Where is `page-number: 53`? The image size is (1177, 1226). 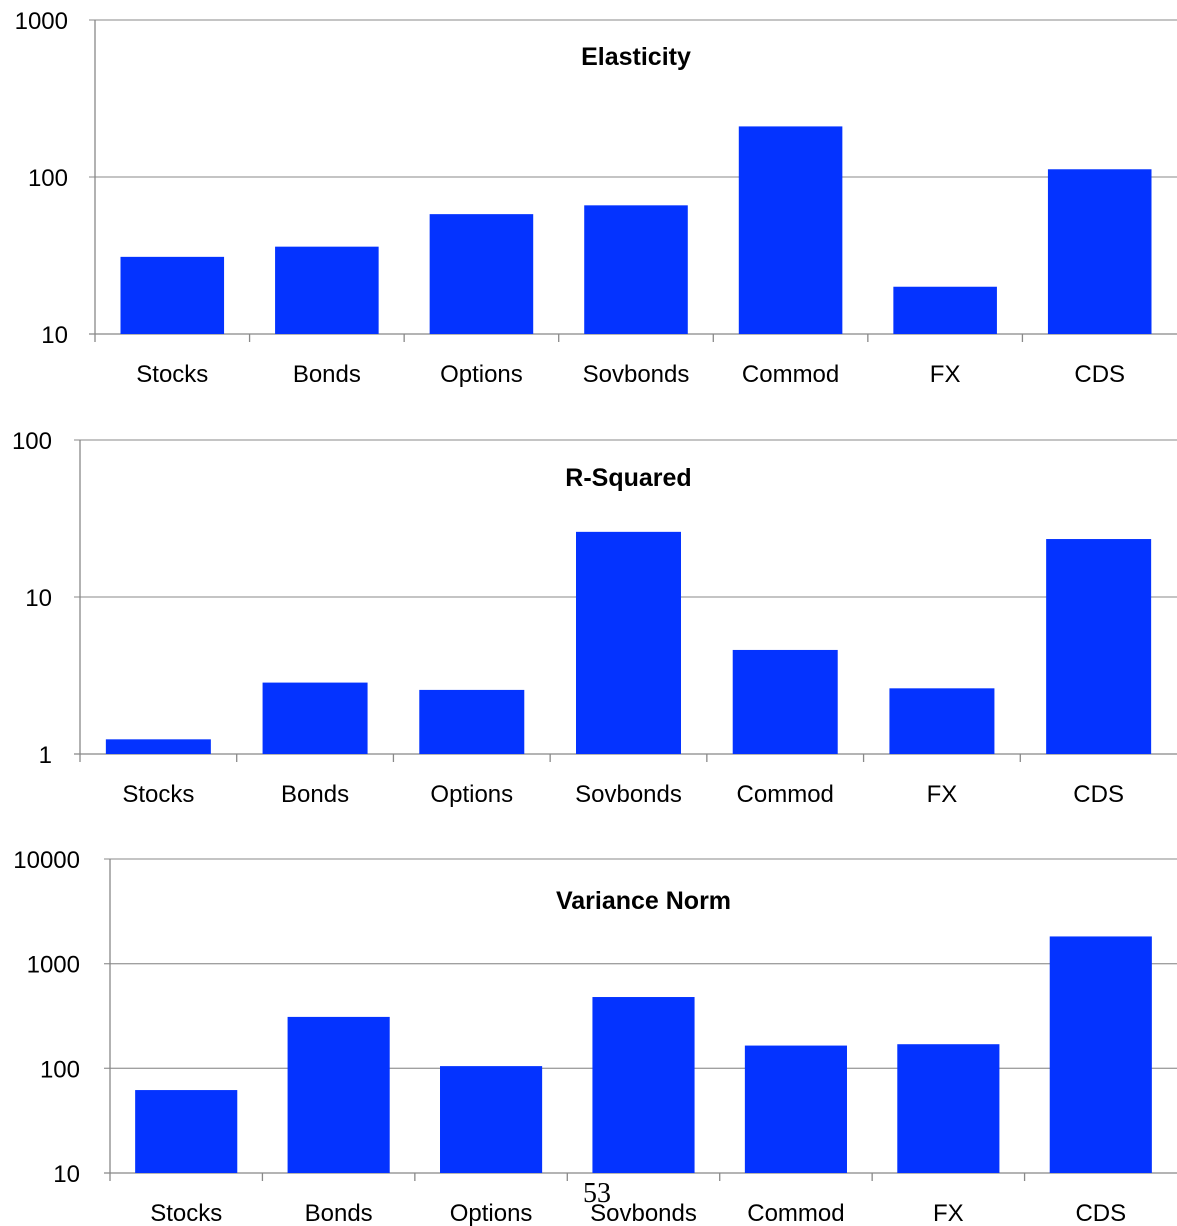
page-number: 53 is located at coordinates (597, 1193).